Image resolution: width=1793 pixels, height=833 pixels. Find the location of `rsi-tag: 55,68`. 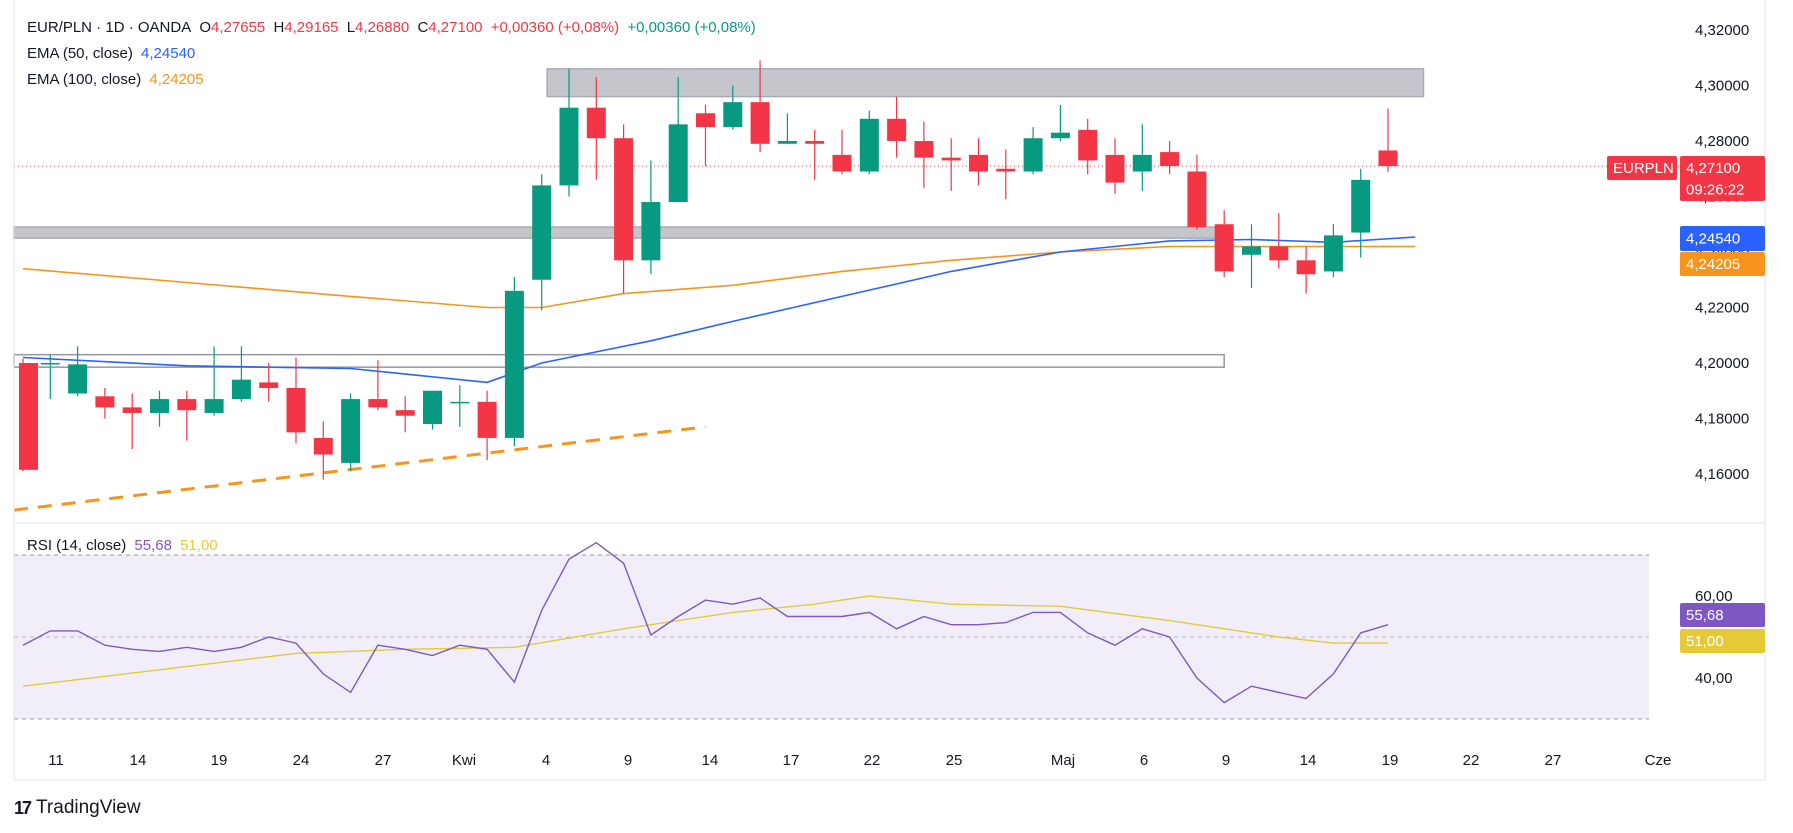

rsi-tag: 55,68 is located at coordinates (1722, 615).